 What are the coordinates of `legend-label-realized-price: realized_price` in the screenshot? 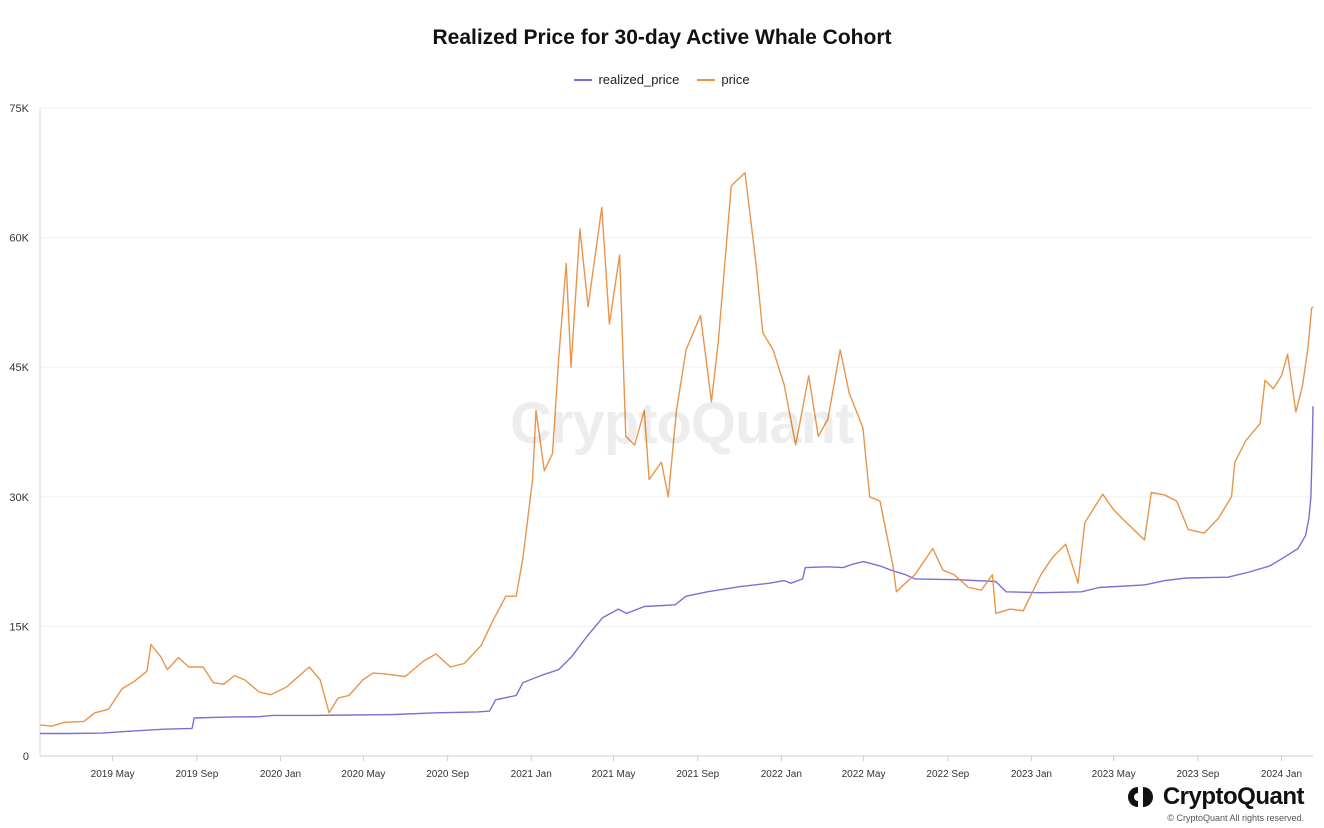 It's located at (639, 79).